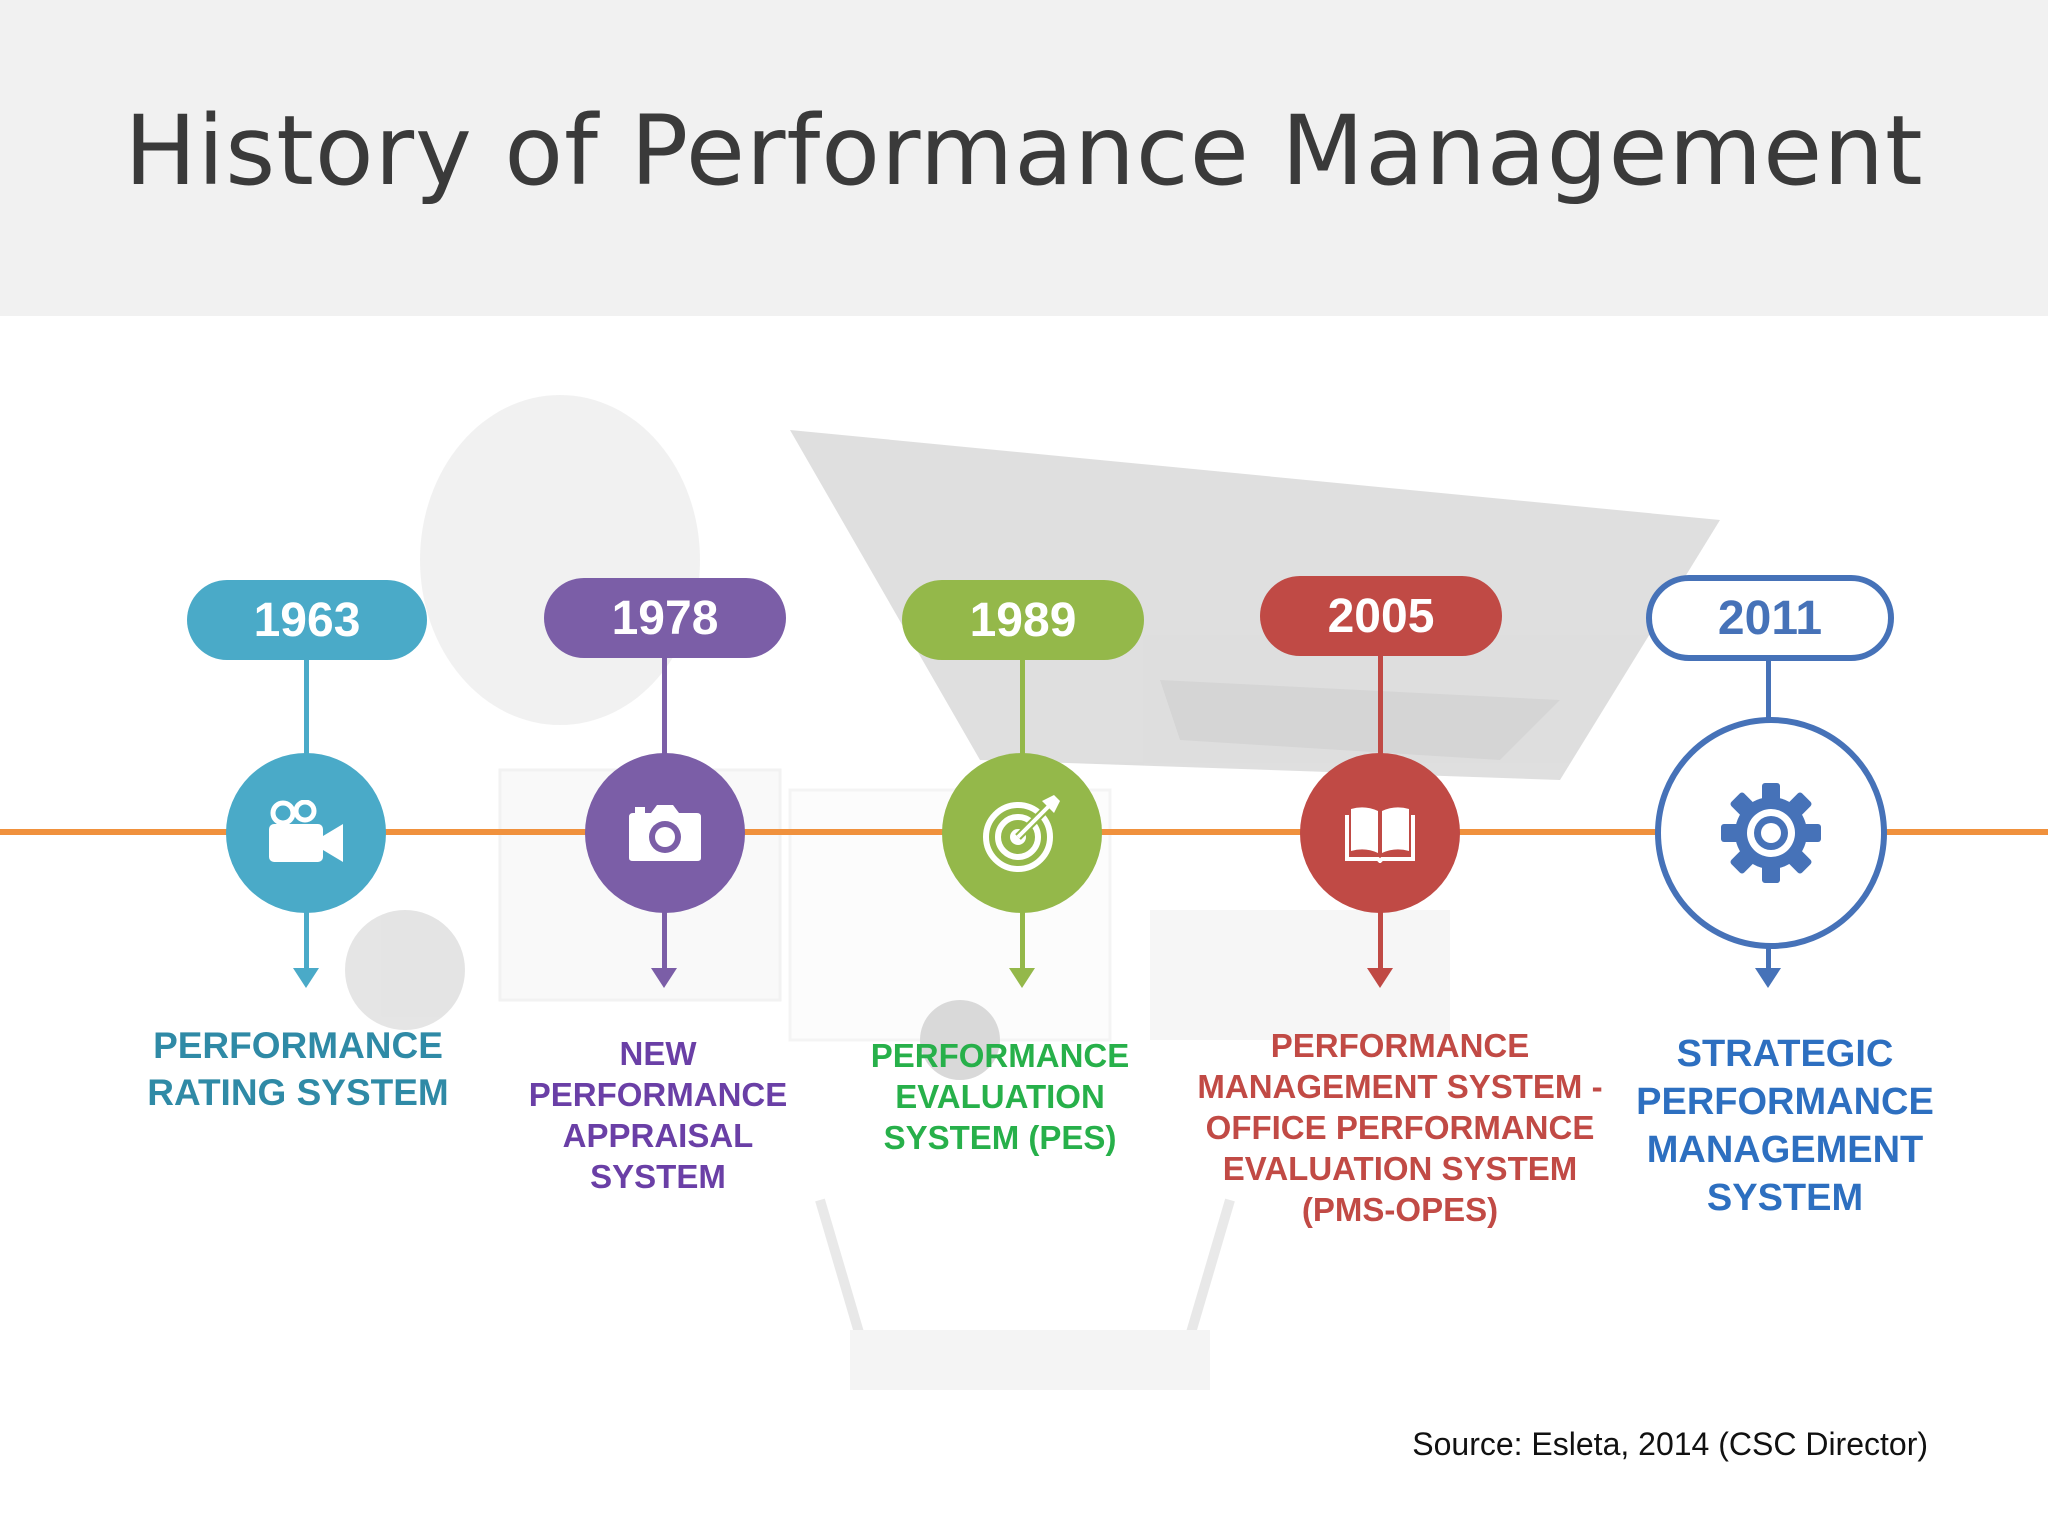  What do you see at coordinates (658, 1135) in the screenshot?
I see `label-line: APPRAISAL` at bounding box center [658, 1135].